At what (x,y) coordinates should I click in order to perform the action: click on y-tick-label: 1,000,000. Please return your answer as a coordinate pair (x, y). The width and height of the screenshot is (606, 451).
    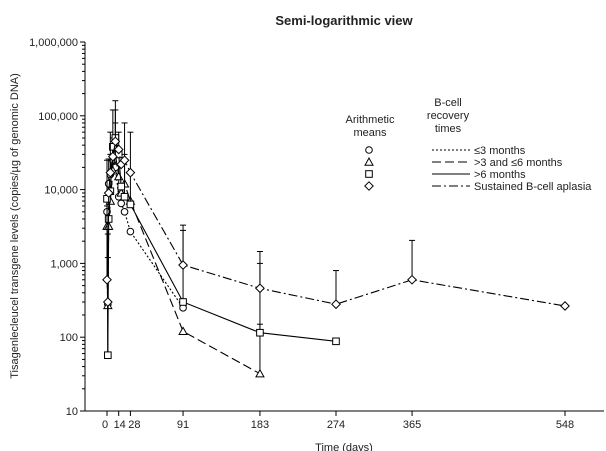
    Looking at the image, I should click on (53, 43).